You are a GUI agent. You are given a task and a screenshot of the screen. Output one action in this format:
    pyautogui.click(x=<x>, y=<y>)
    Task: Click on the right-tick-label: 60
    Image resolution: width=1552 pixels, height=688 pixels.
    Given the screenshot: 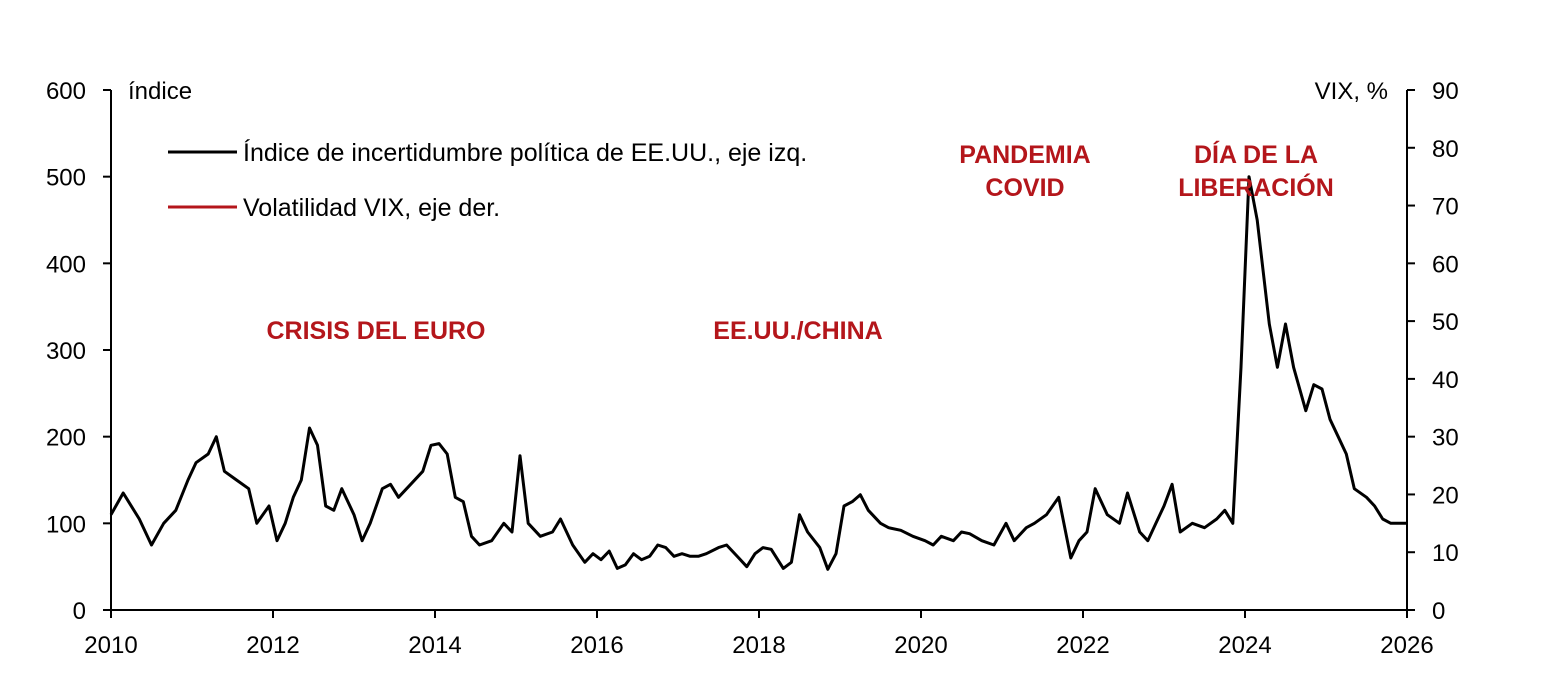 What is the action you would take?
    pyautogui.click(x=1445, y=264)
    